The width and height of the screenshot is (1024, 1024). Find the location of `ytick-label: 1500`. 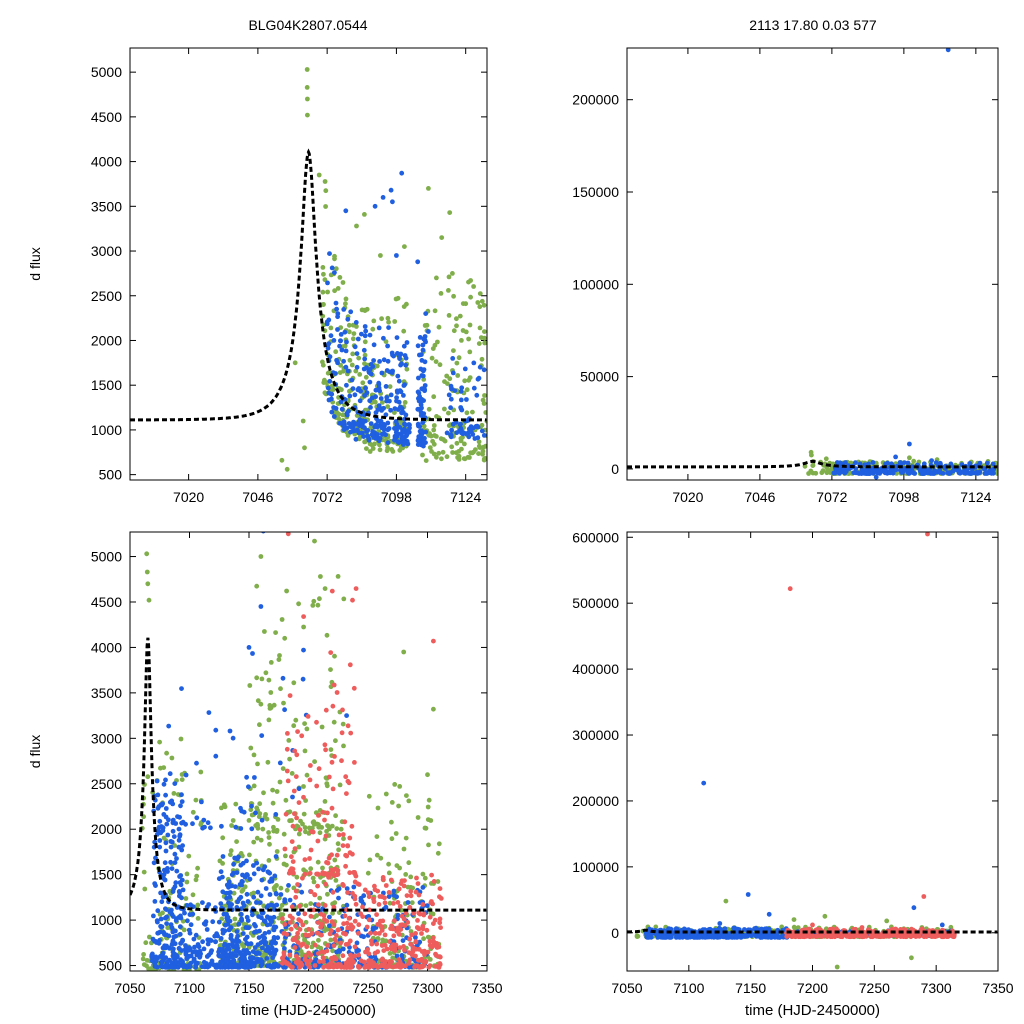

ytick-label: 1500 is located at coordinates (106, 385).